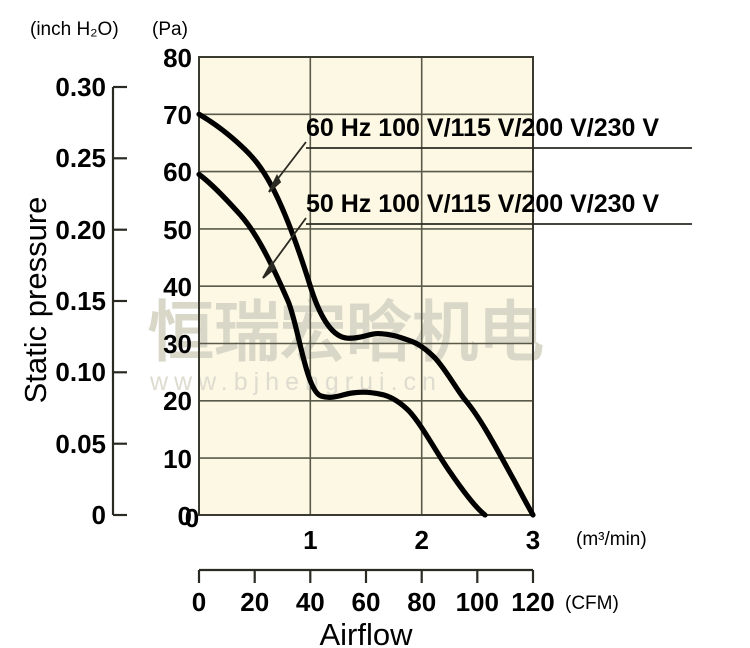 The width and height of the screenshot is (750, 648). What do you see at coordinates (477, 602) in the screenshot?
I see `x-tick-cfm-100: 100` at bounding box center [477, 602].